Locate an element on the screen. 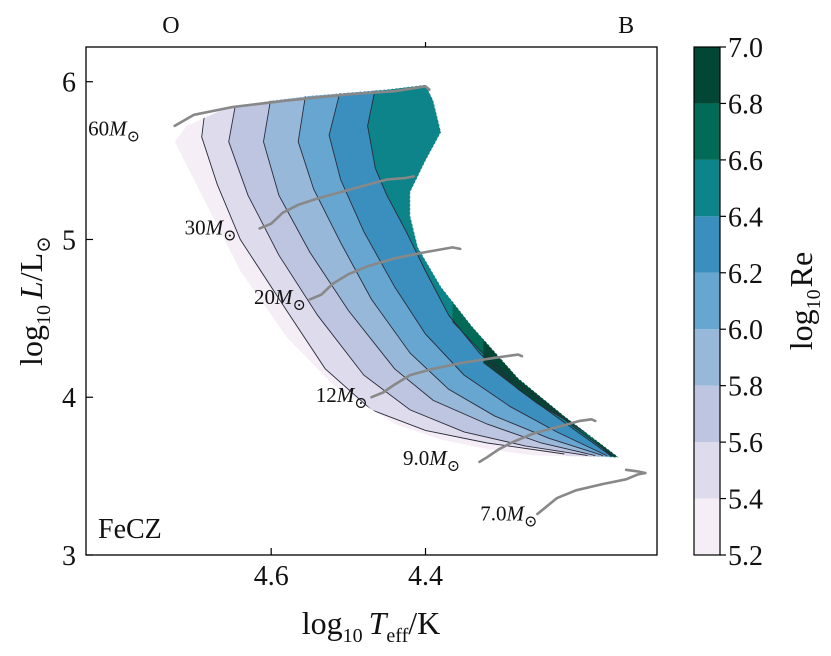 This screenshot has width=831, height=656. colorbar-title-sub: 10 is located at coordinates (814, 299).